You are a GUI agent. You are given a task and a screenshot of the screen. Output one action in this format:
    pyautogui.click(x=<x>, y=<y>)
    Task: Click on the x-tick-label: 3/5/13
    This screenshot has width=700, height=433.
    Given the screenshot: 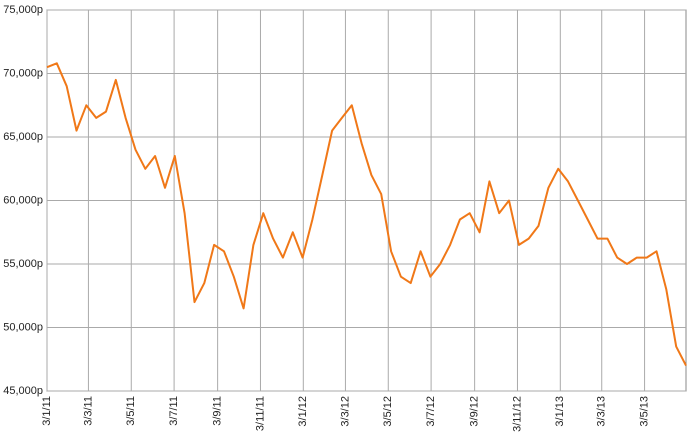 What is the action you would take?
    pyautogui.click(x=644, y=411)
    